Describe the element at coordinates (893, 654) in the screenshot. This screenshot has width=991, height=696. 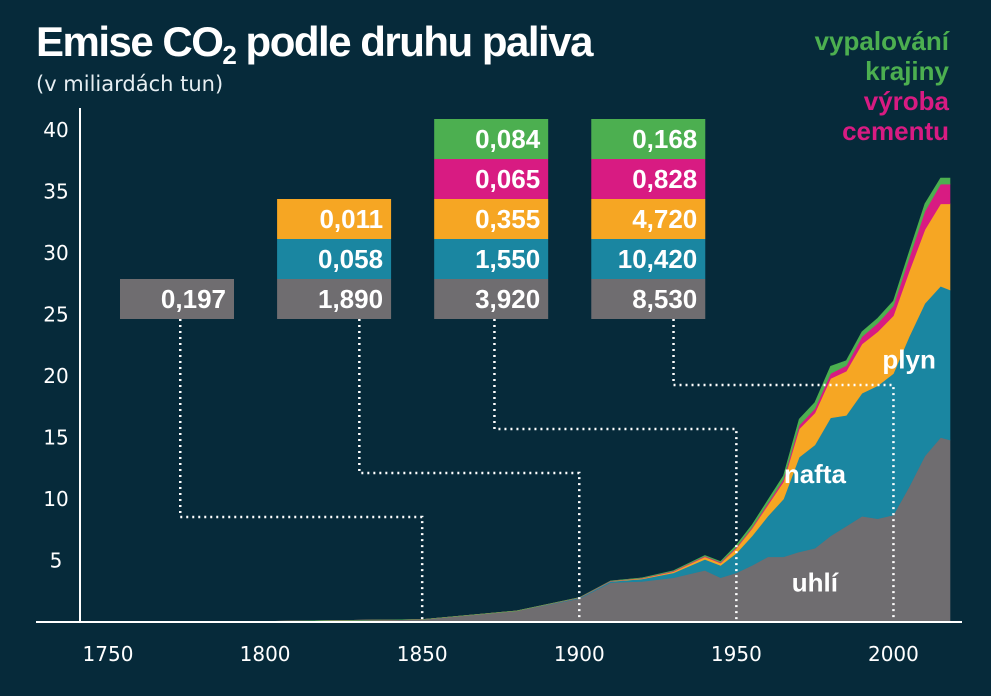
I see `x-tick-label: 2000` at that location.